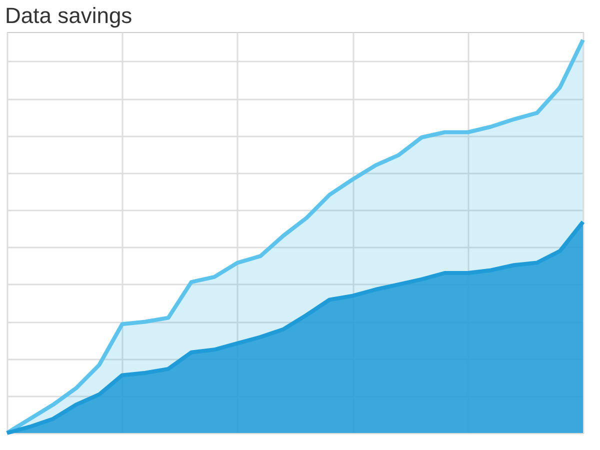  What do you see at coordinates (68, 15) in the screenshot?
I see `chart-title: Data savings` at bounding box center [68, 15].